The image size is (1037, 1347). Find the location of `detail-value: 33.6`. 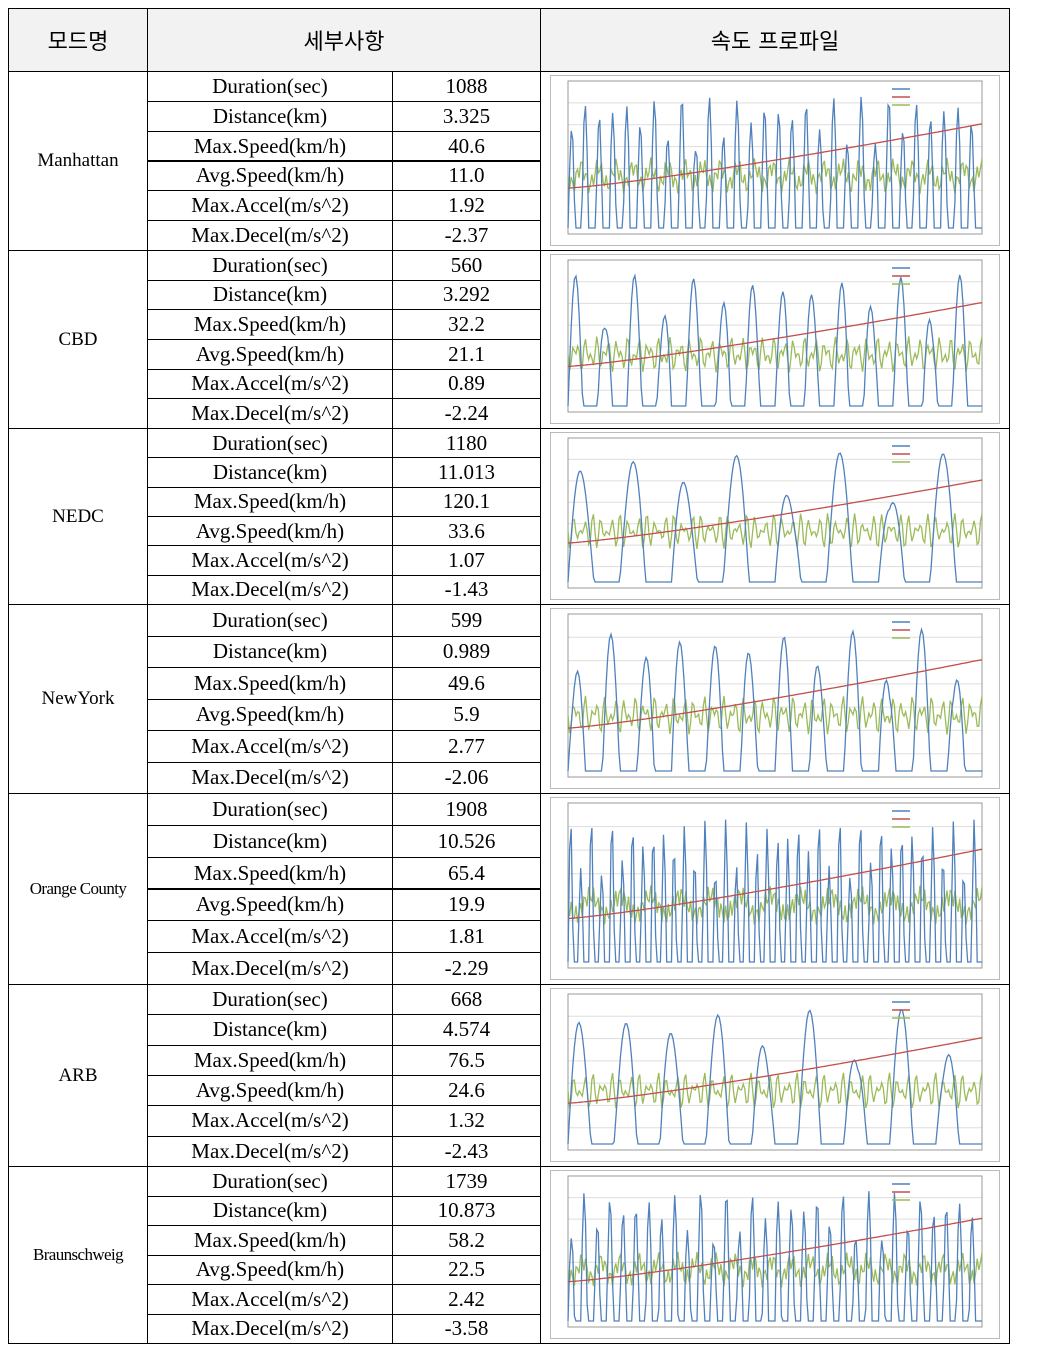

detail-value: 33.6 is located at coordinates (466, 531).